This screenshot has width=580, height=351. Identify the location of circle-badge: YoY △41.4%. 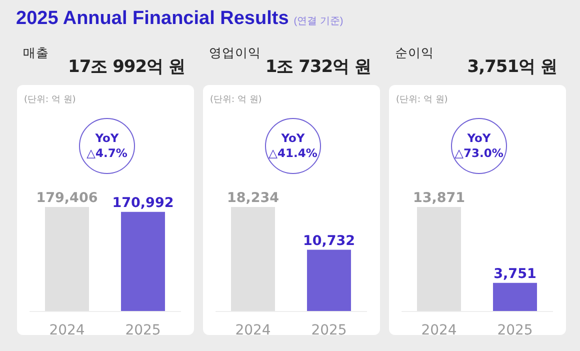
(293, 146).